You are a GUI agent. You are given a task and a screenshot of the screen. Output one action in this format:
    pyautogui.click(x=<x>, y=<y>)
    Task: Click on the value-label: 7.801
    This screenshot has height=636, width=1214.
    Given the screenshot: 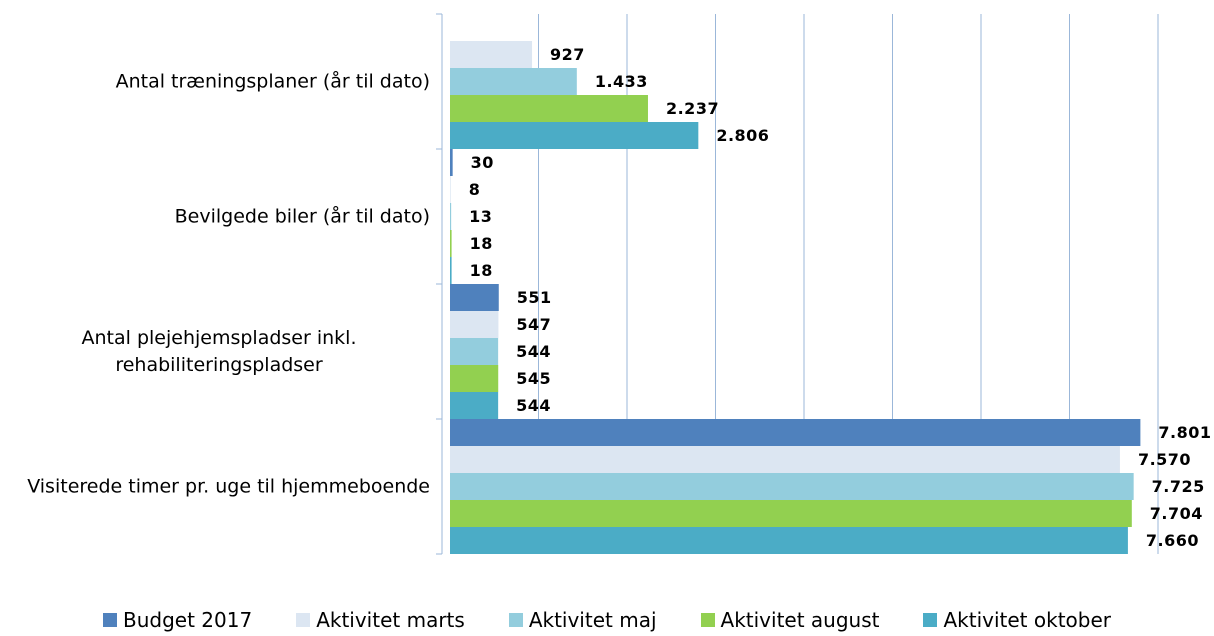 What is the action you would take?
    pyautogui.click(x=1184, y=432)
    